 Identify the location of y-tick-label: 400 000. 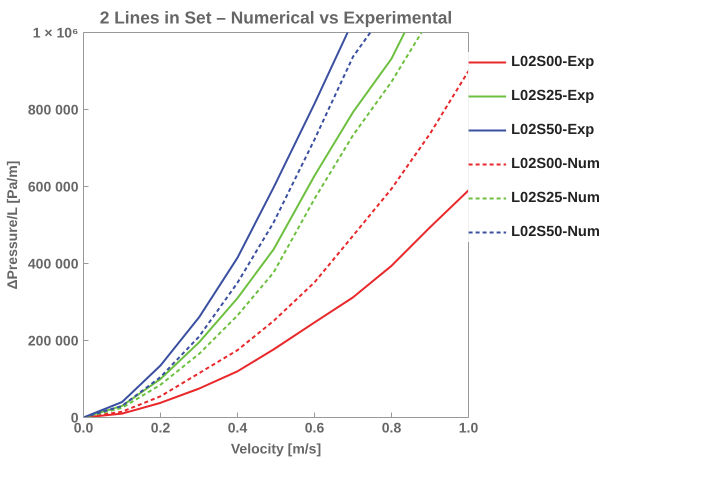
(53, 264).